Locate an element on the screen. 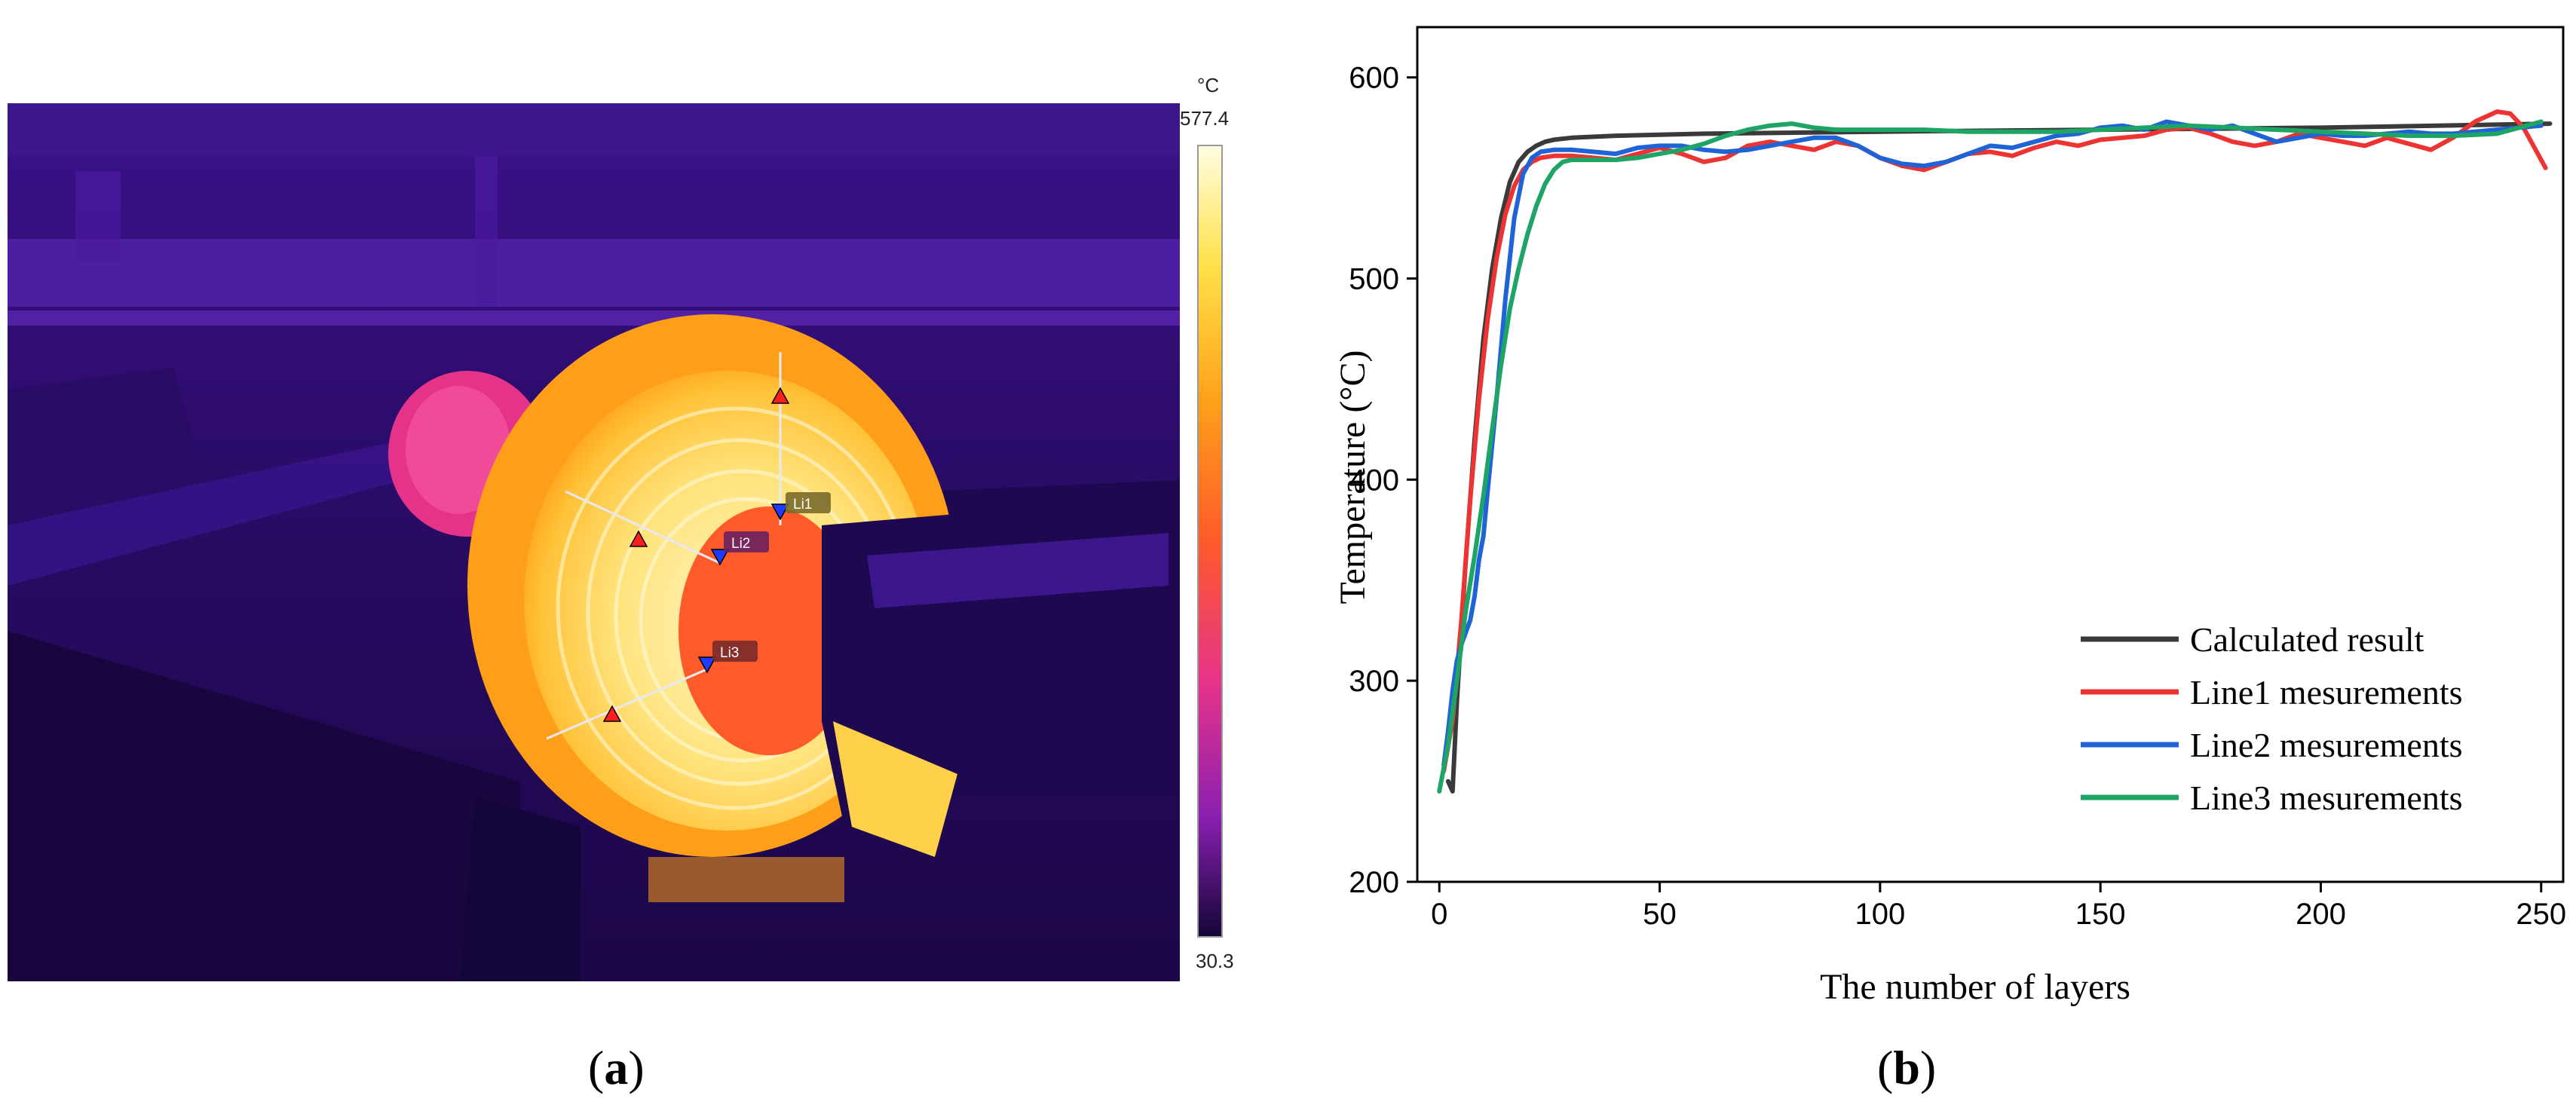  legend-label-2: Line1 mesurements is located at coordinates (2326, 692).